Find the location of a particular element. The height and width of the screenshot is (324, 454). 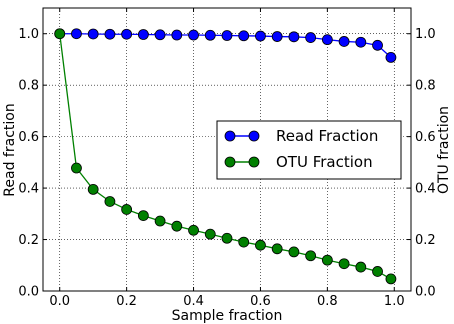

x-tick-label: 0.8 is located at coordinates (327, 301).